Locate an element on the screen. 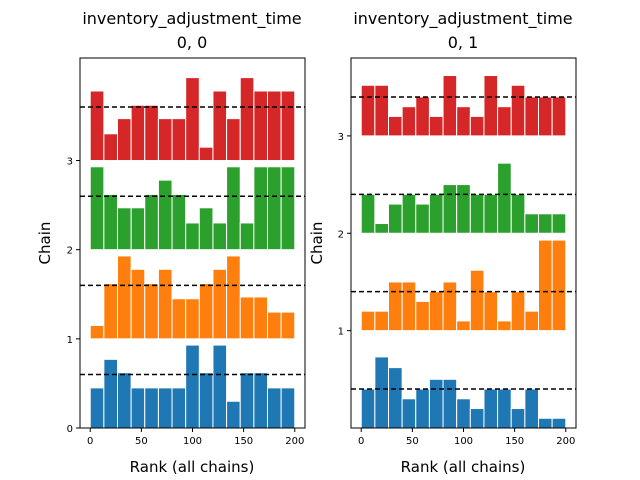 The width and height of the screenshot is (640, 480). panel-0-0-ylabel: Chain is located at coordinates (45, 243).